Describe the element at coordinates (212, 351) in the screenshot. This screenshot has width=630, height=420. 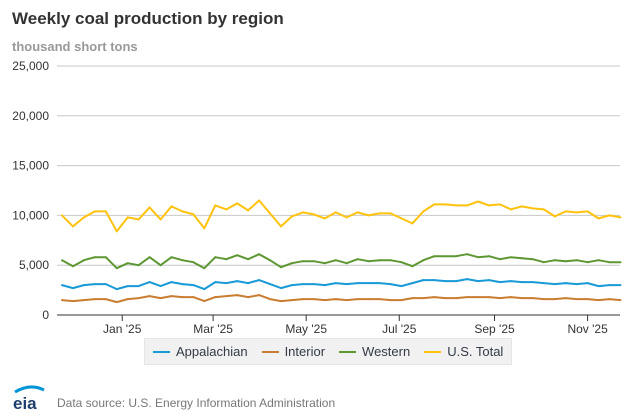
I see `legend-label: Appalachian` at that location.